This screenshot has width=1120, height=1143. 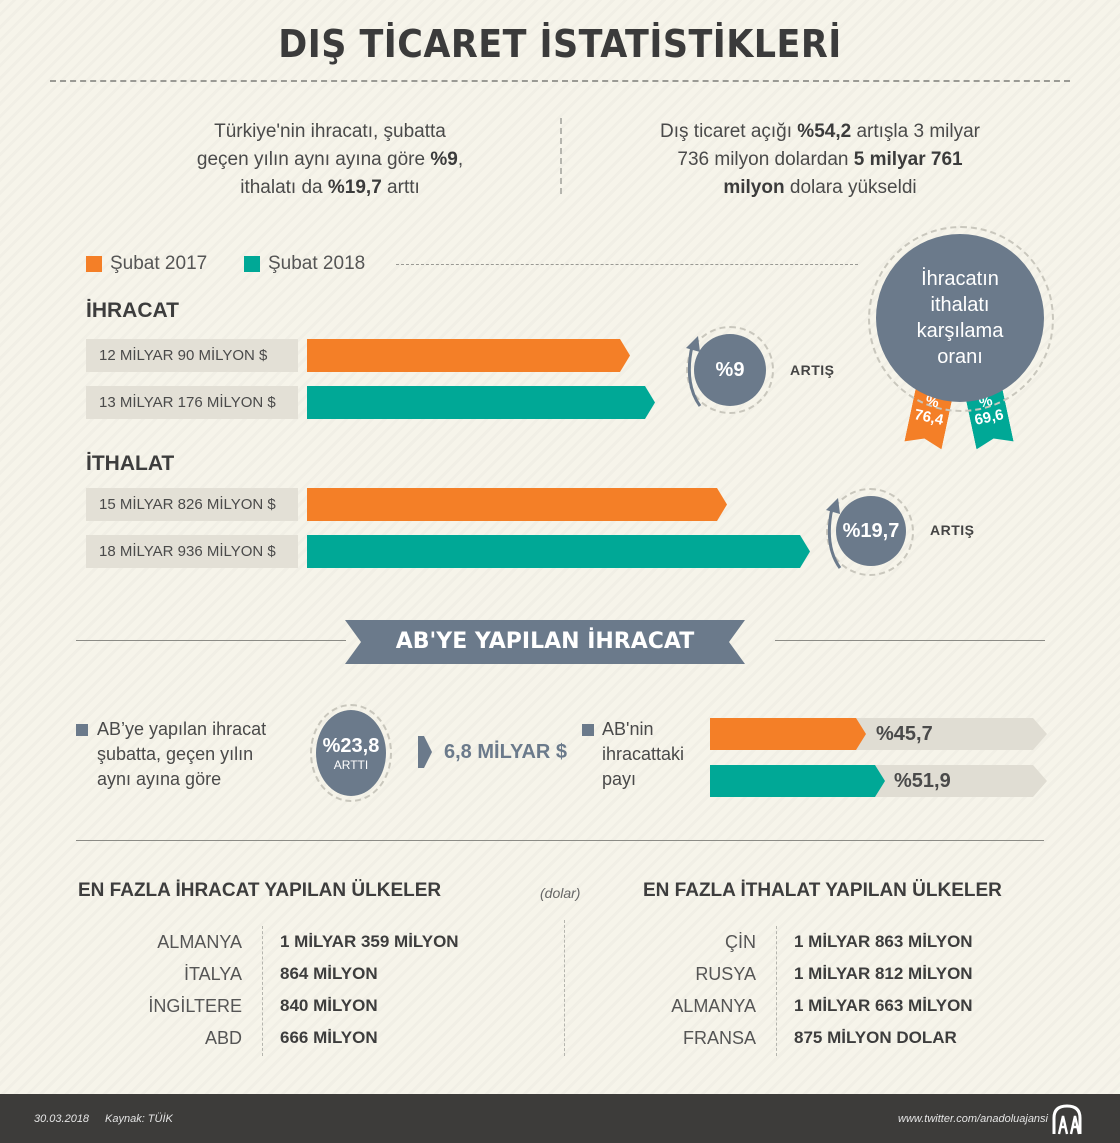 What do you see at coordinates (192, 355) in the screenshot?
I see `export-bar-label-2017: 12 MİLYAR 90 MİLYON $` at bounding box center [192, 355].